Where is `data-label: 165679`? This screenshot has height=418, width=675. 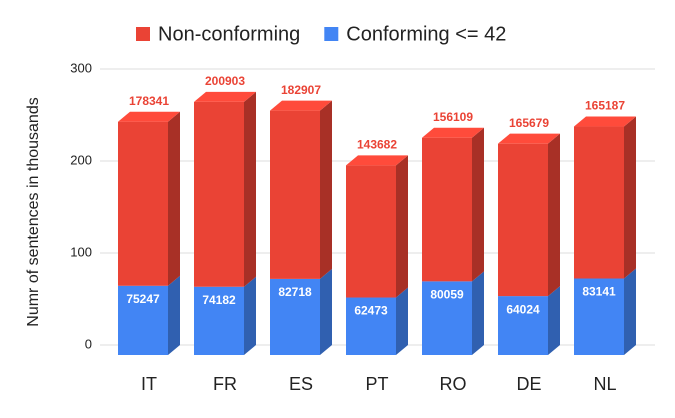
data-label: 165679 is located at coordinates (529, 123).